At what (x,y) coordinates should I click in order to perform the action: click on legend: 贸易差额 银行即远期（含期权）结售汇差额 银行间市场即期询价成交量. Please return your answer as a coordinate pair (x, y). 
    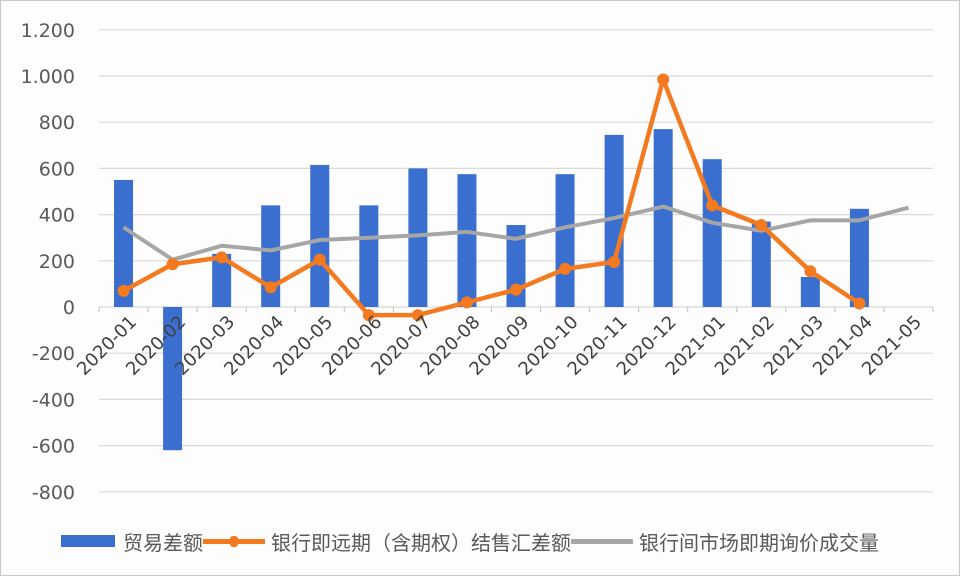
    Looking at the image, I should click on (470, 541).